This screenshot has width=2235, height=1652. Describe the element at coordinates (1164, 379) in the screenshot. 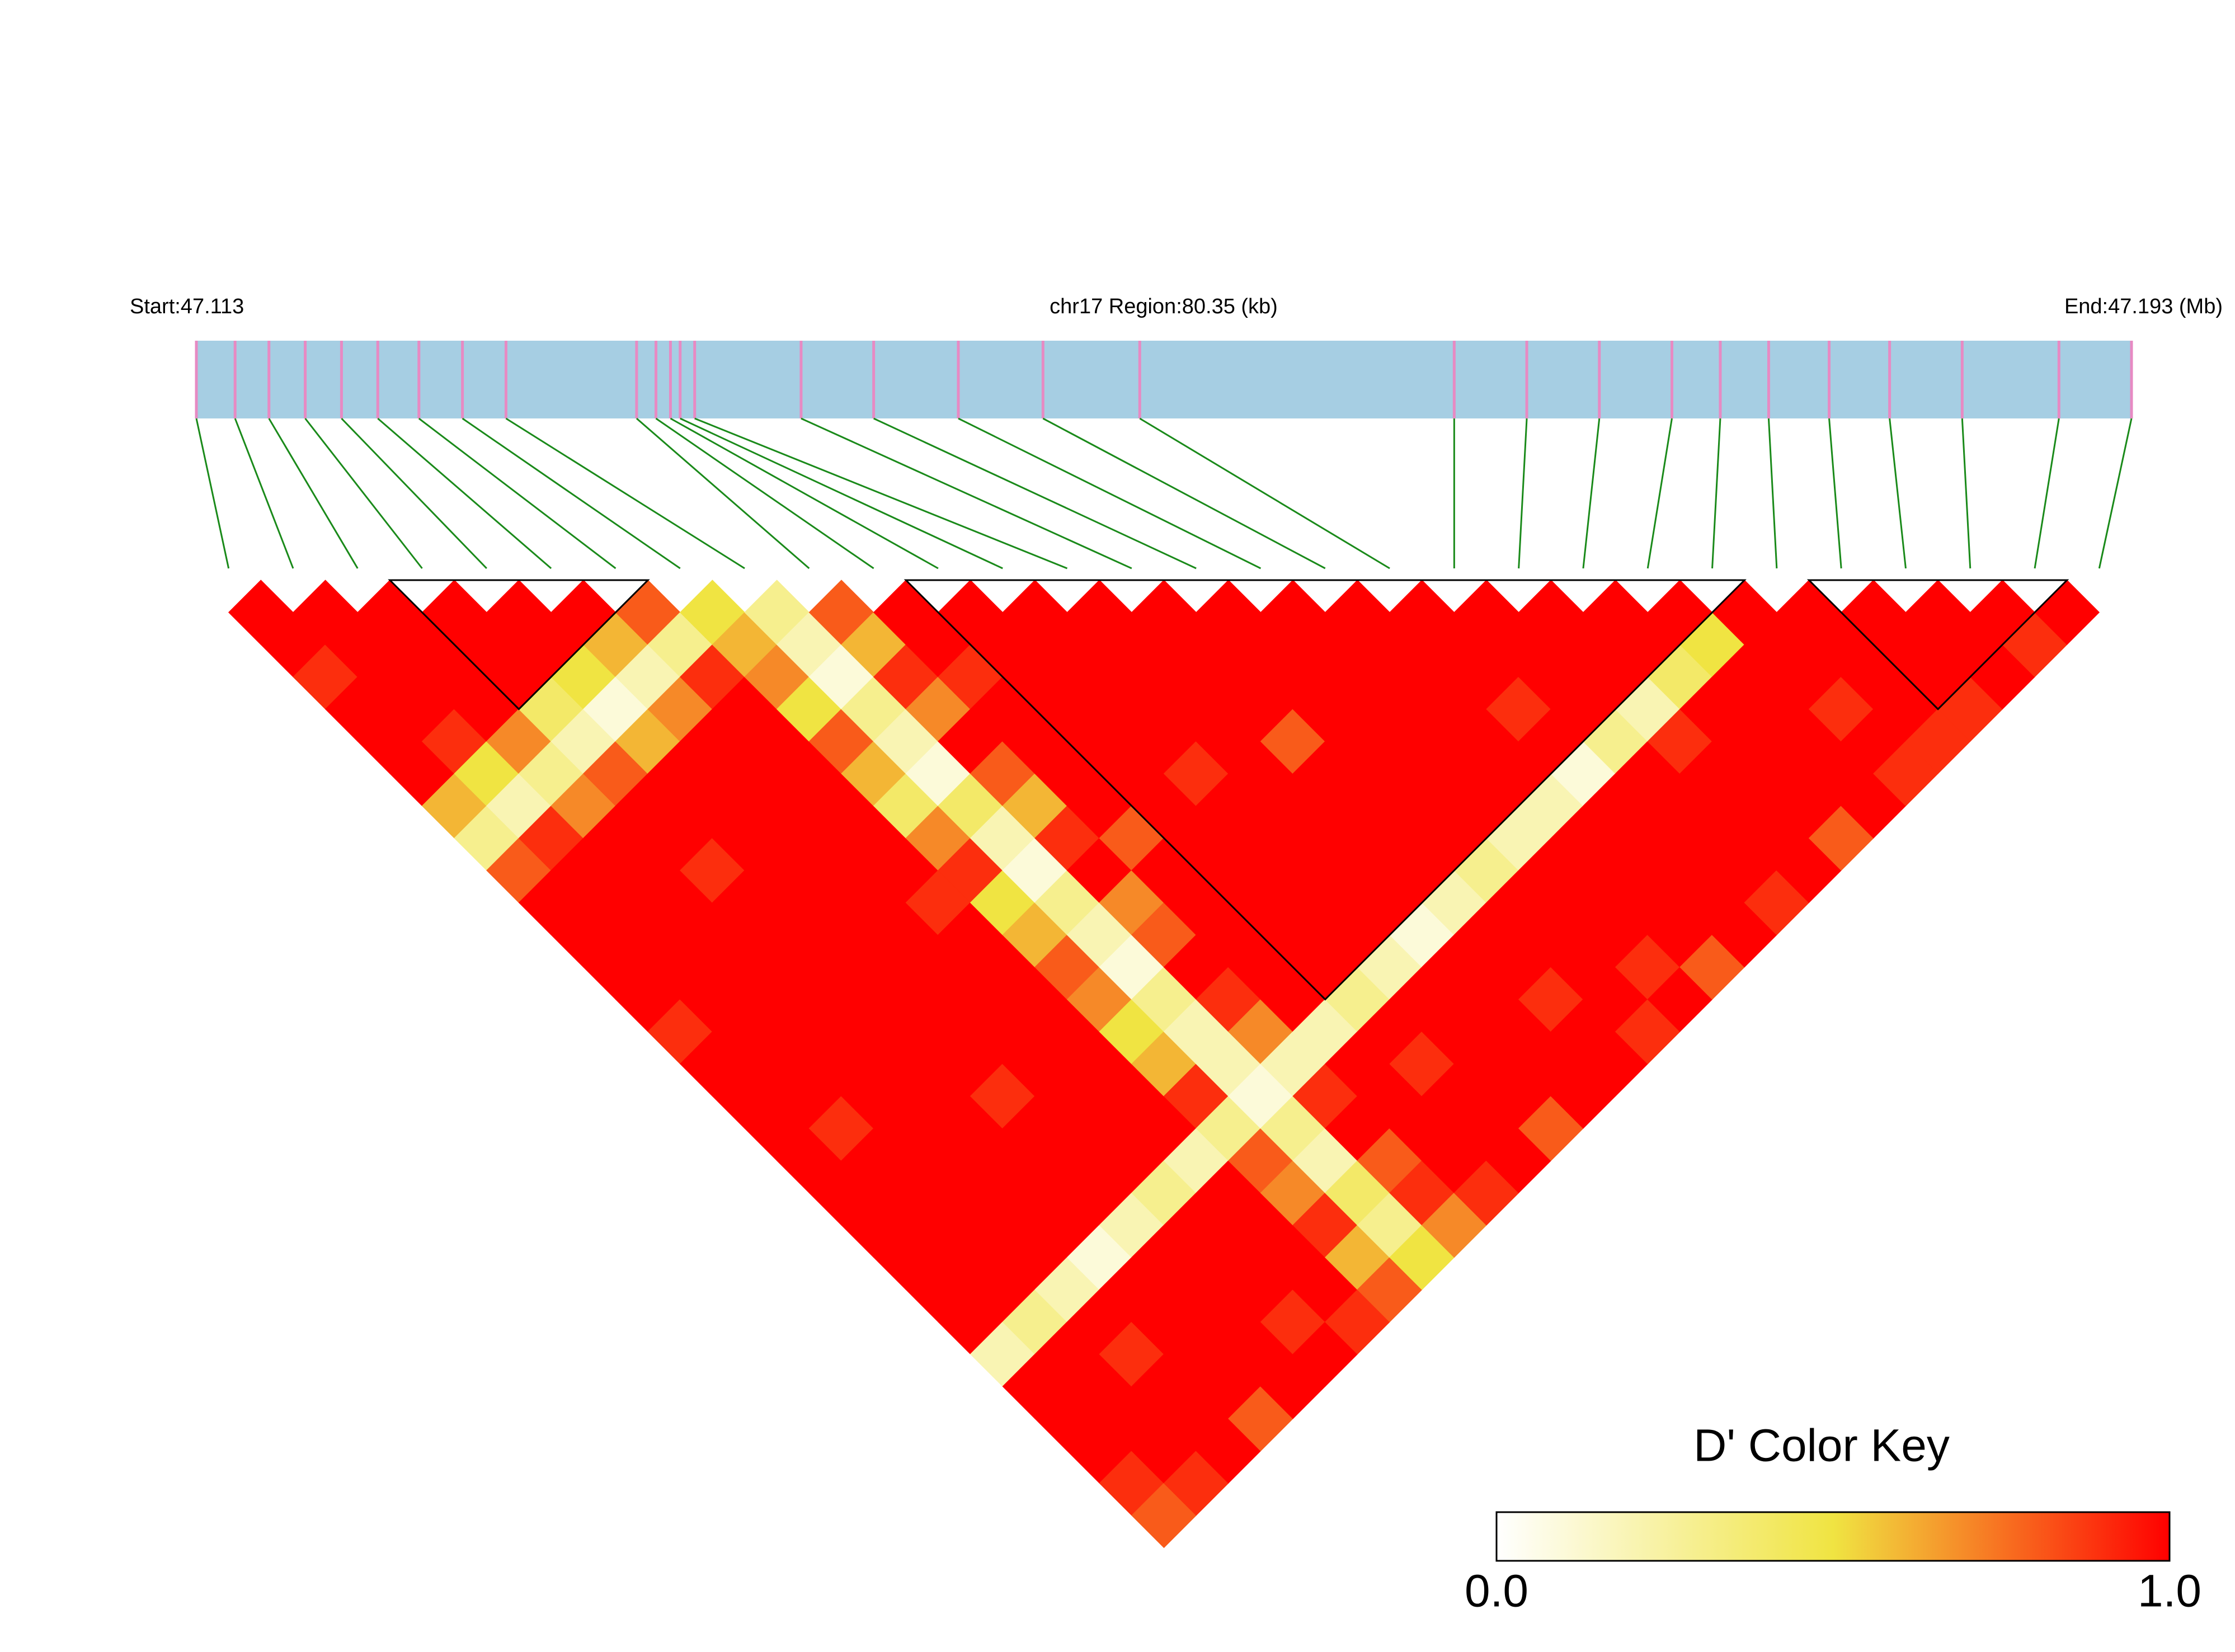

I see `snp-band` at that location.